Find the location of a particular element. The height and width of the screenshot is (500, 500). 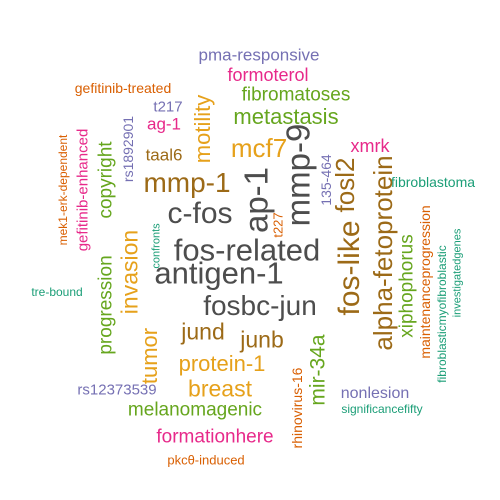

word-gefitinib-treated: gefitinib-treated is located at coordinates (123, 88).